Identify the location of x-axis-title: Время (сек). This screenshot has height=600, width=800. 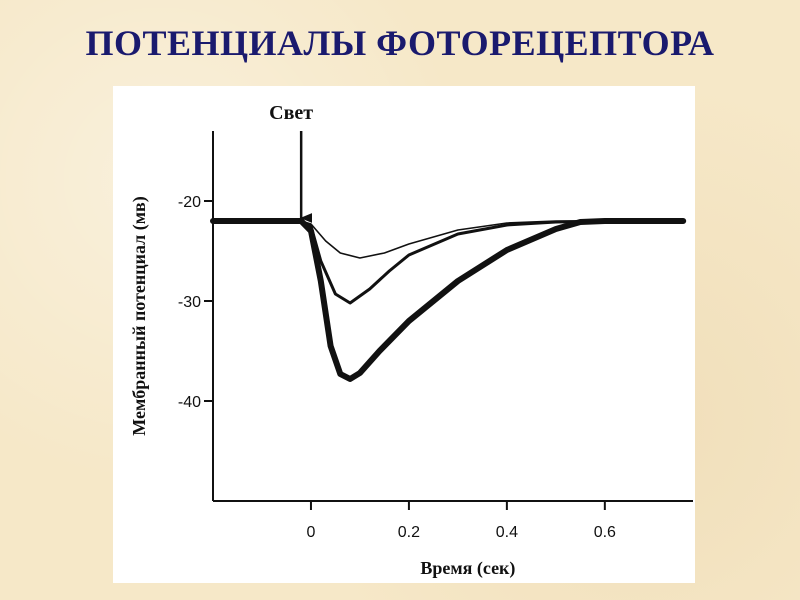
(467, 568).